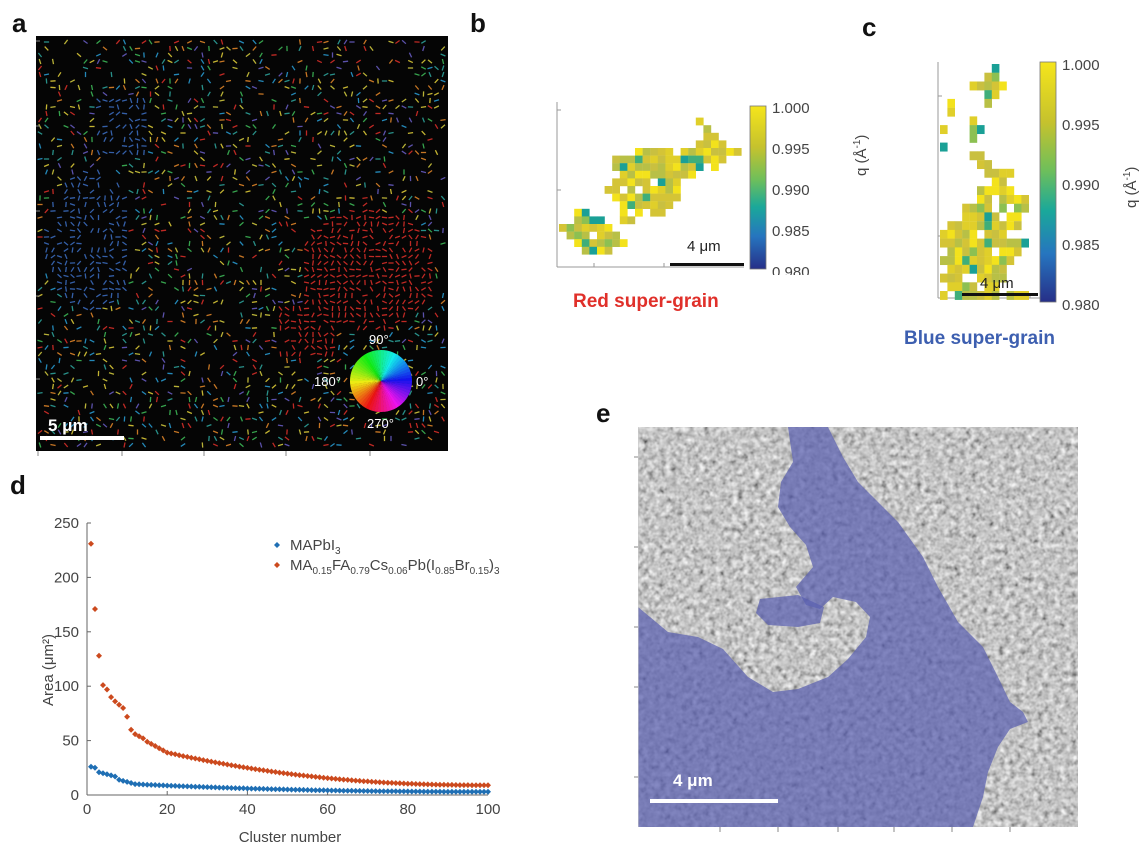 This screenshot has height=845, width=1142. Describe the element at coordinates (422, 381) in the screenshot. I see `wheel-label-0: 0°` at that location.